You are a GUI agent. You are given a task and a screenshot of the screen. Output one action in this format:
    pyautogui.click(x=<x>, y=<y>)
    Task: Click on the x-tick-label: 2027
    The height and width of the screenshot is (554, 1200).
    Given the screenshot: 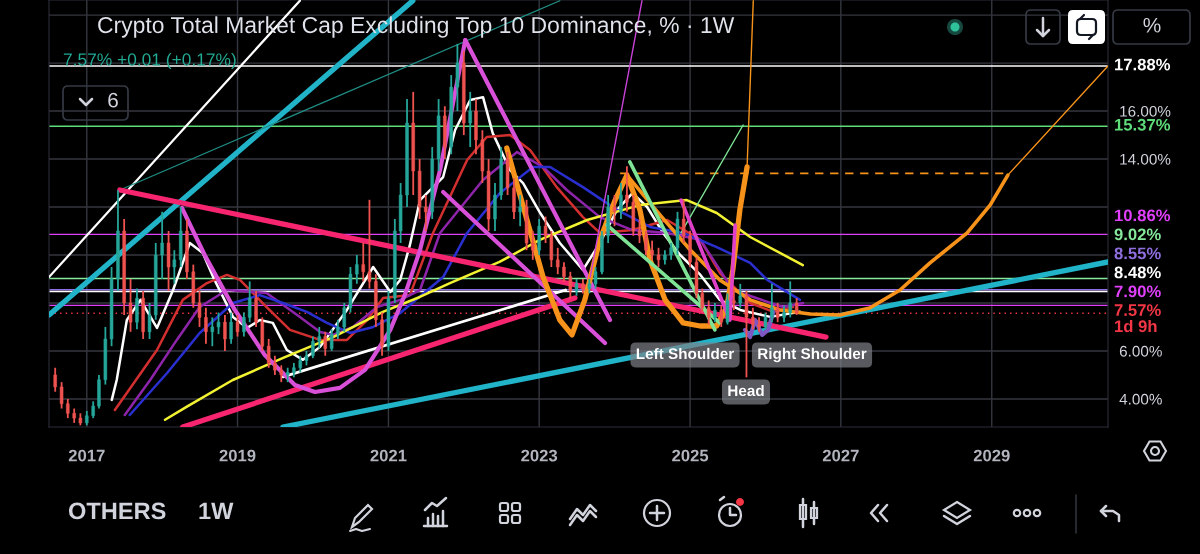 What is the action you would take?
    pyautogui.click(x=840, y=455)
    